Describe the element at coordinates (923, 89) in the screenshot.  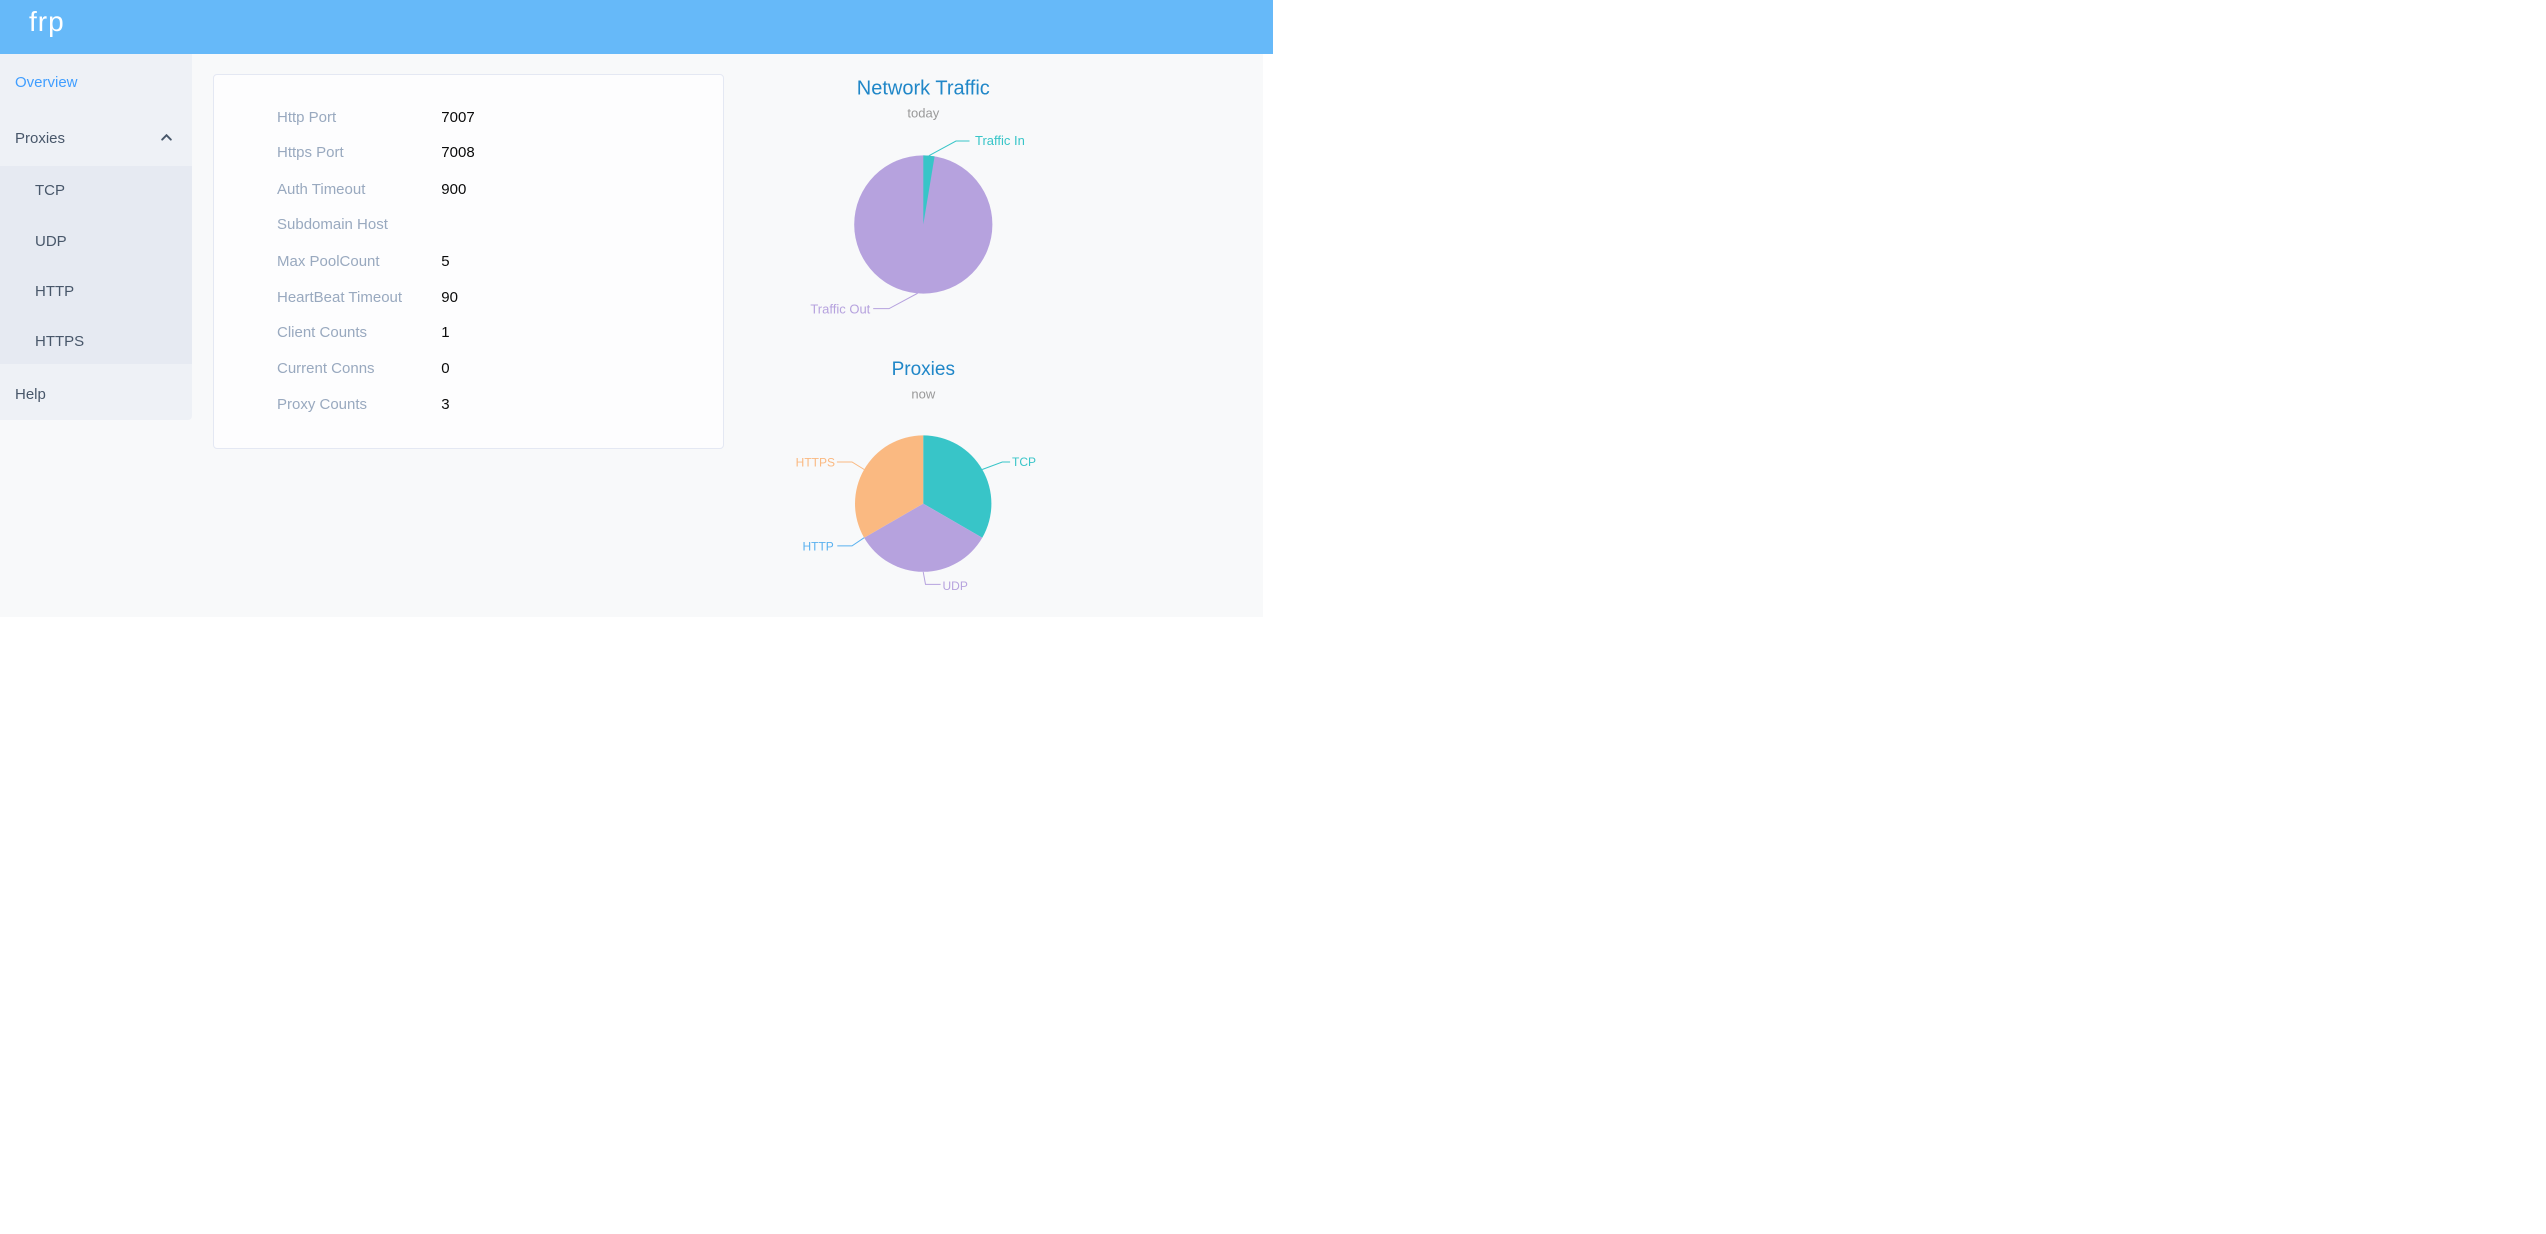
I see `svg-text: Network Traffic` at that location.